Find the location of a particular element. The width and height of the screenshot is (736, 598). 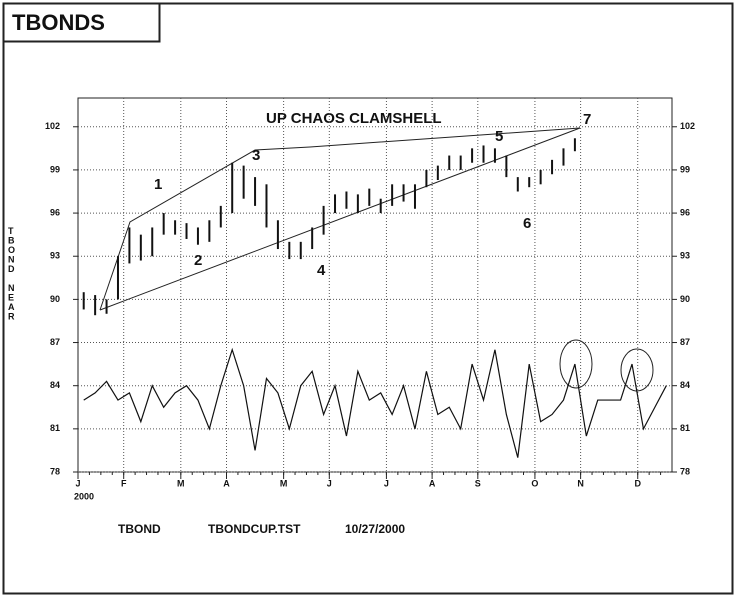

chart-title: TBONDS is located at coordinates (58, 22).